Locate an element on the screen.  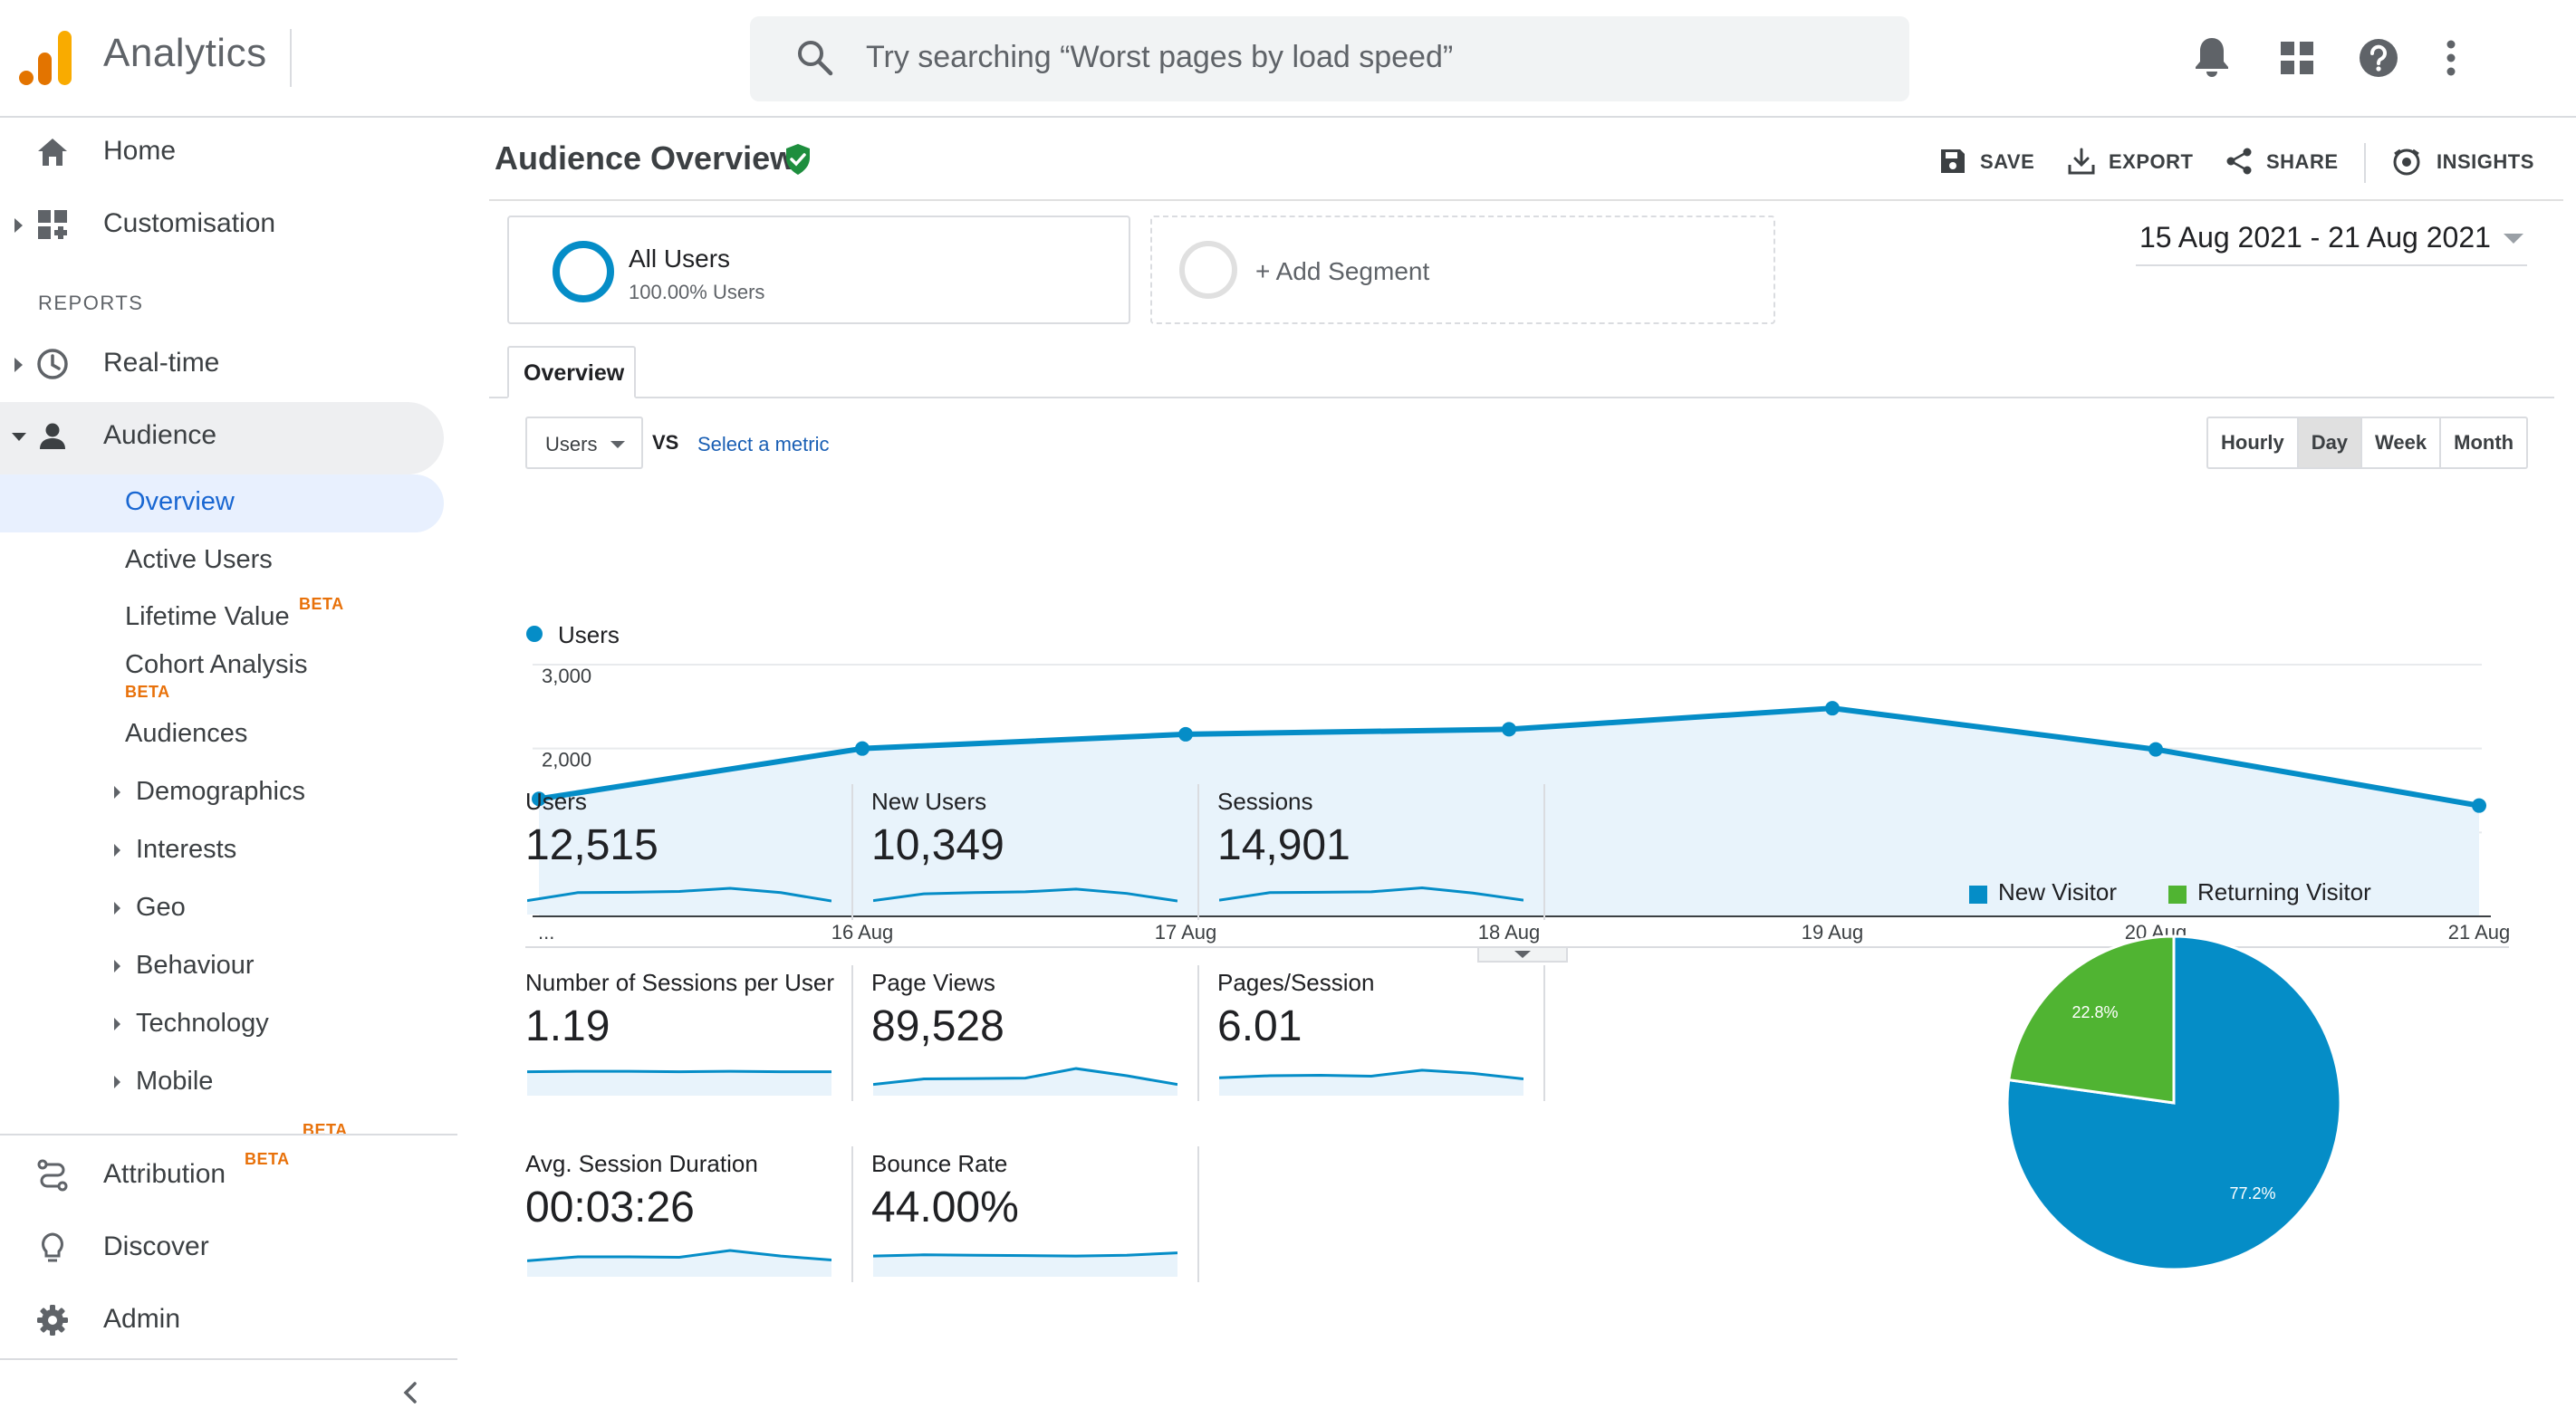
sidebar-group-mobile: Mobile is located at coordinates (222, 1083).